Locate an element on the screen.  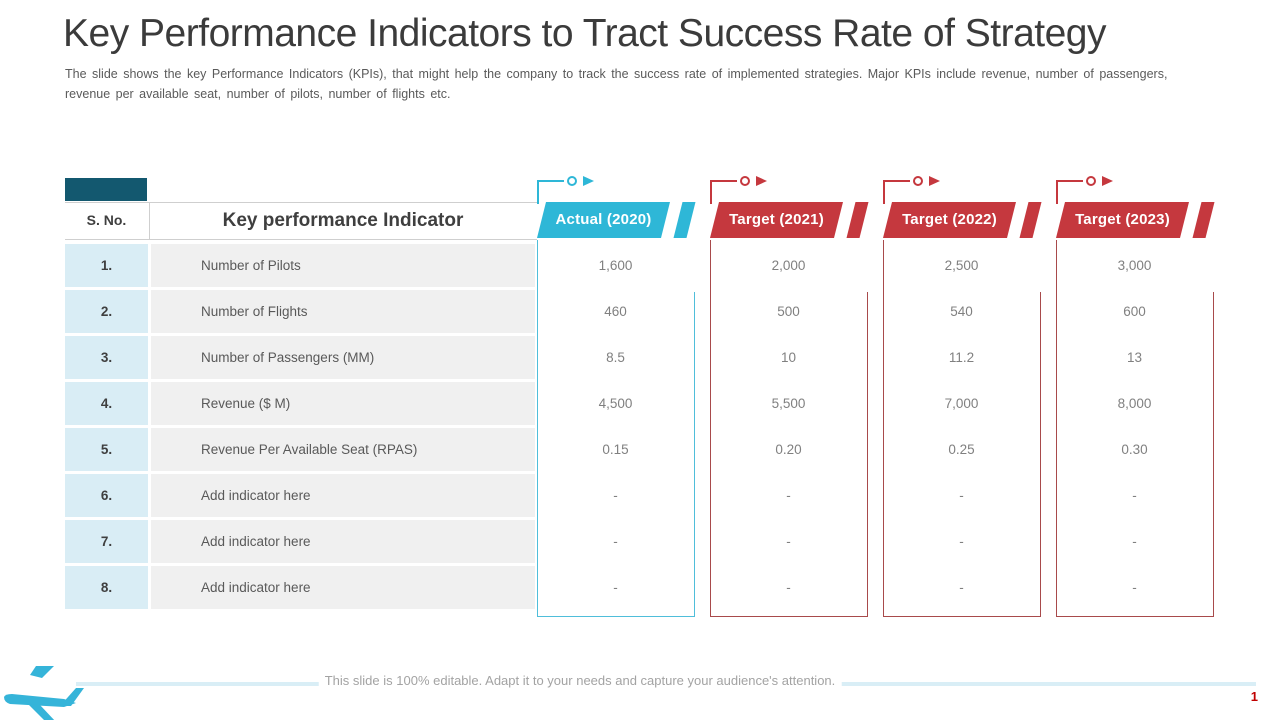
value-cell: 4,500 is located at coordinates (615, 403).